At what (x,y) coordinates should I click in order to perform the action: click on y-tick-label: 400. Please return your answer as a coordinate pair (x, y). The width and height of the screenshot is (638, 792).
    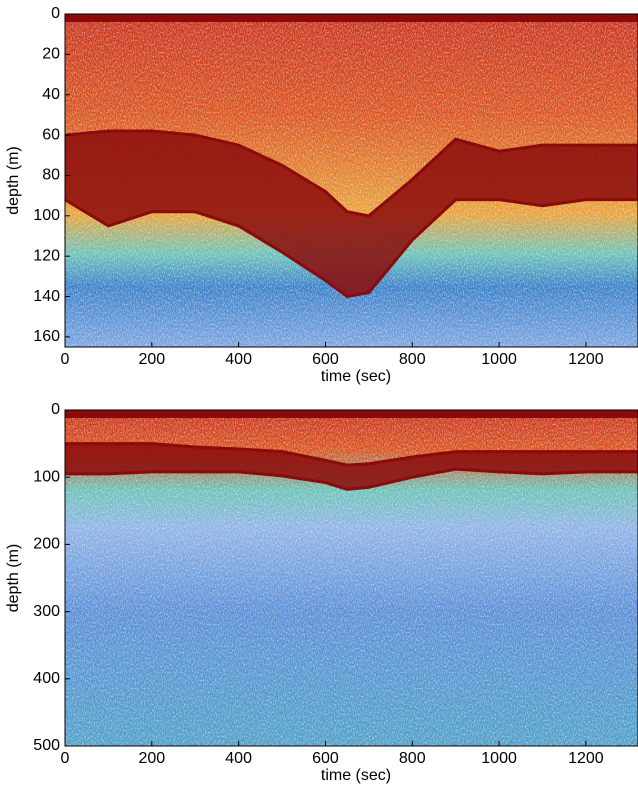
    Looking at the image, I should click on (46, 678).